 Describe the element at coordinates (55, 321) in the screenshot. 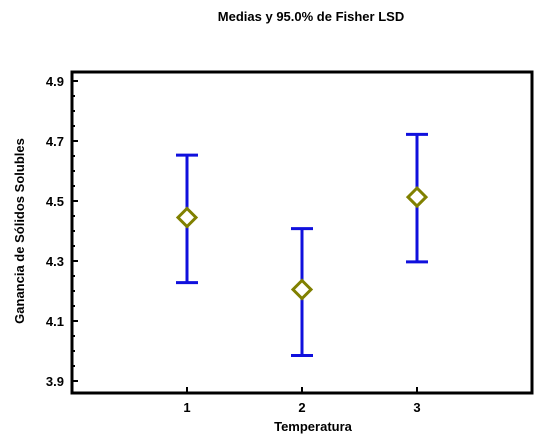

I see `y-tick-label: 4.1` at that location.